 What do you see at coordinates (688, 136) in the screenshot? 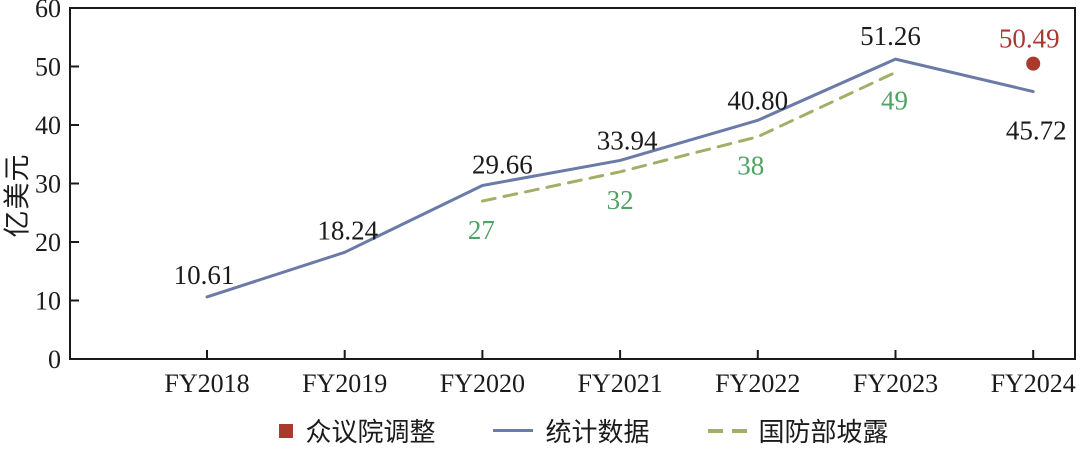
I see `series-dod-dashed-line` at bounding box center [688, 136].